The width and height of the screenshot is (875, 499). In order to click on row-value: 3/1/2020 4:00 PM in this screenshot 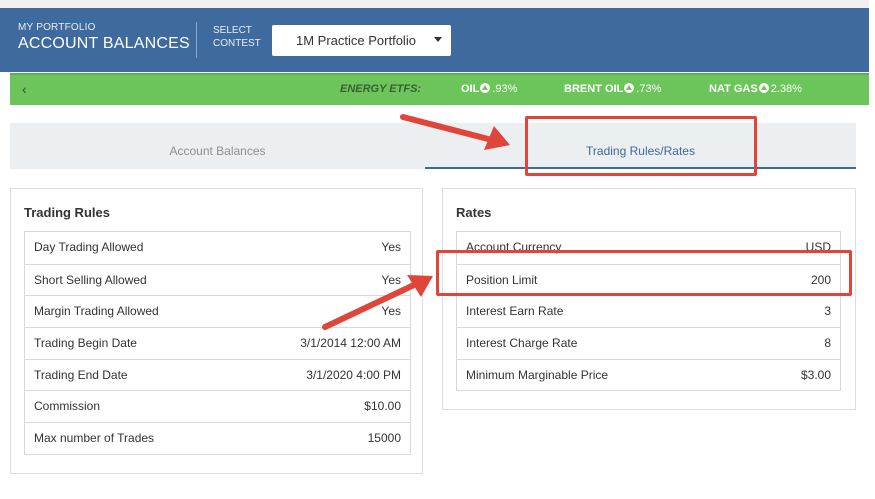, I will do `click(353, 374)`.